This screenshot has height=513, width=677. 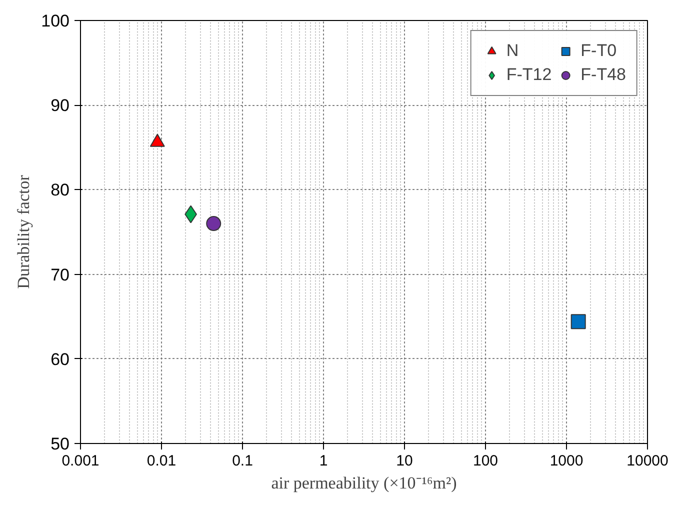 What do you see at coordinates (24, 231) in the screenshot?
I see `y-axis-title: Durability factor` at bounding box center [24, 231].